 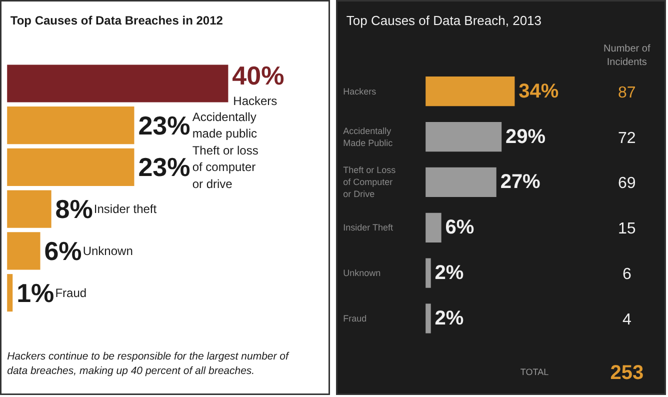 I want to click on y-tick-label: Theft or loss of computer or drive, so click(x=225, y=167).